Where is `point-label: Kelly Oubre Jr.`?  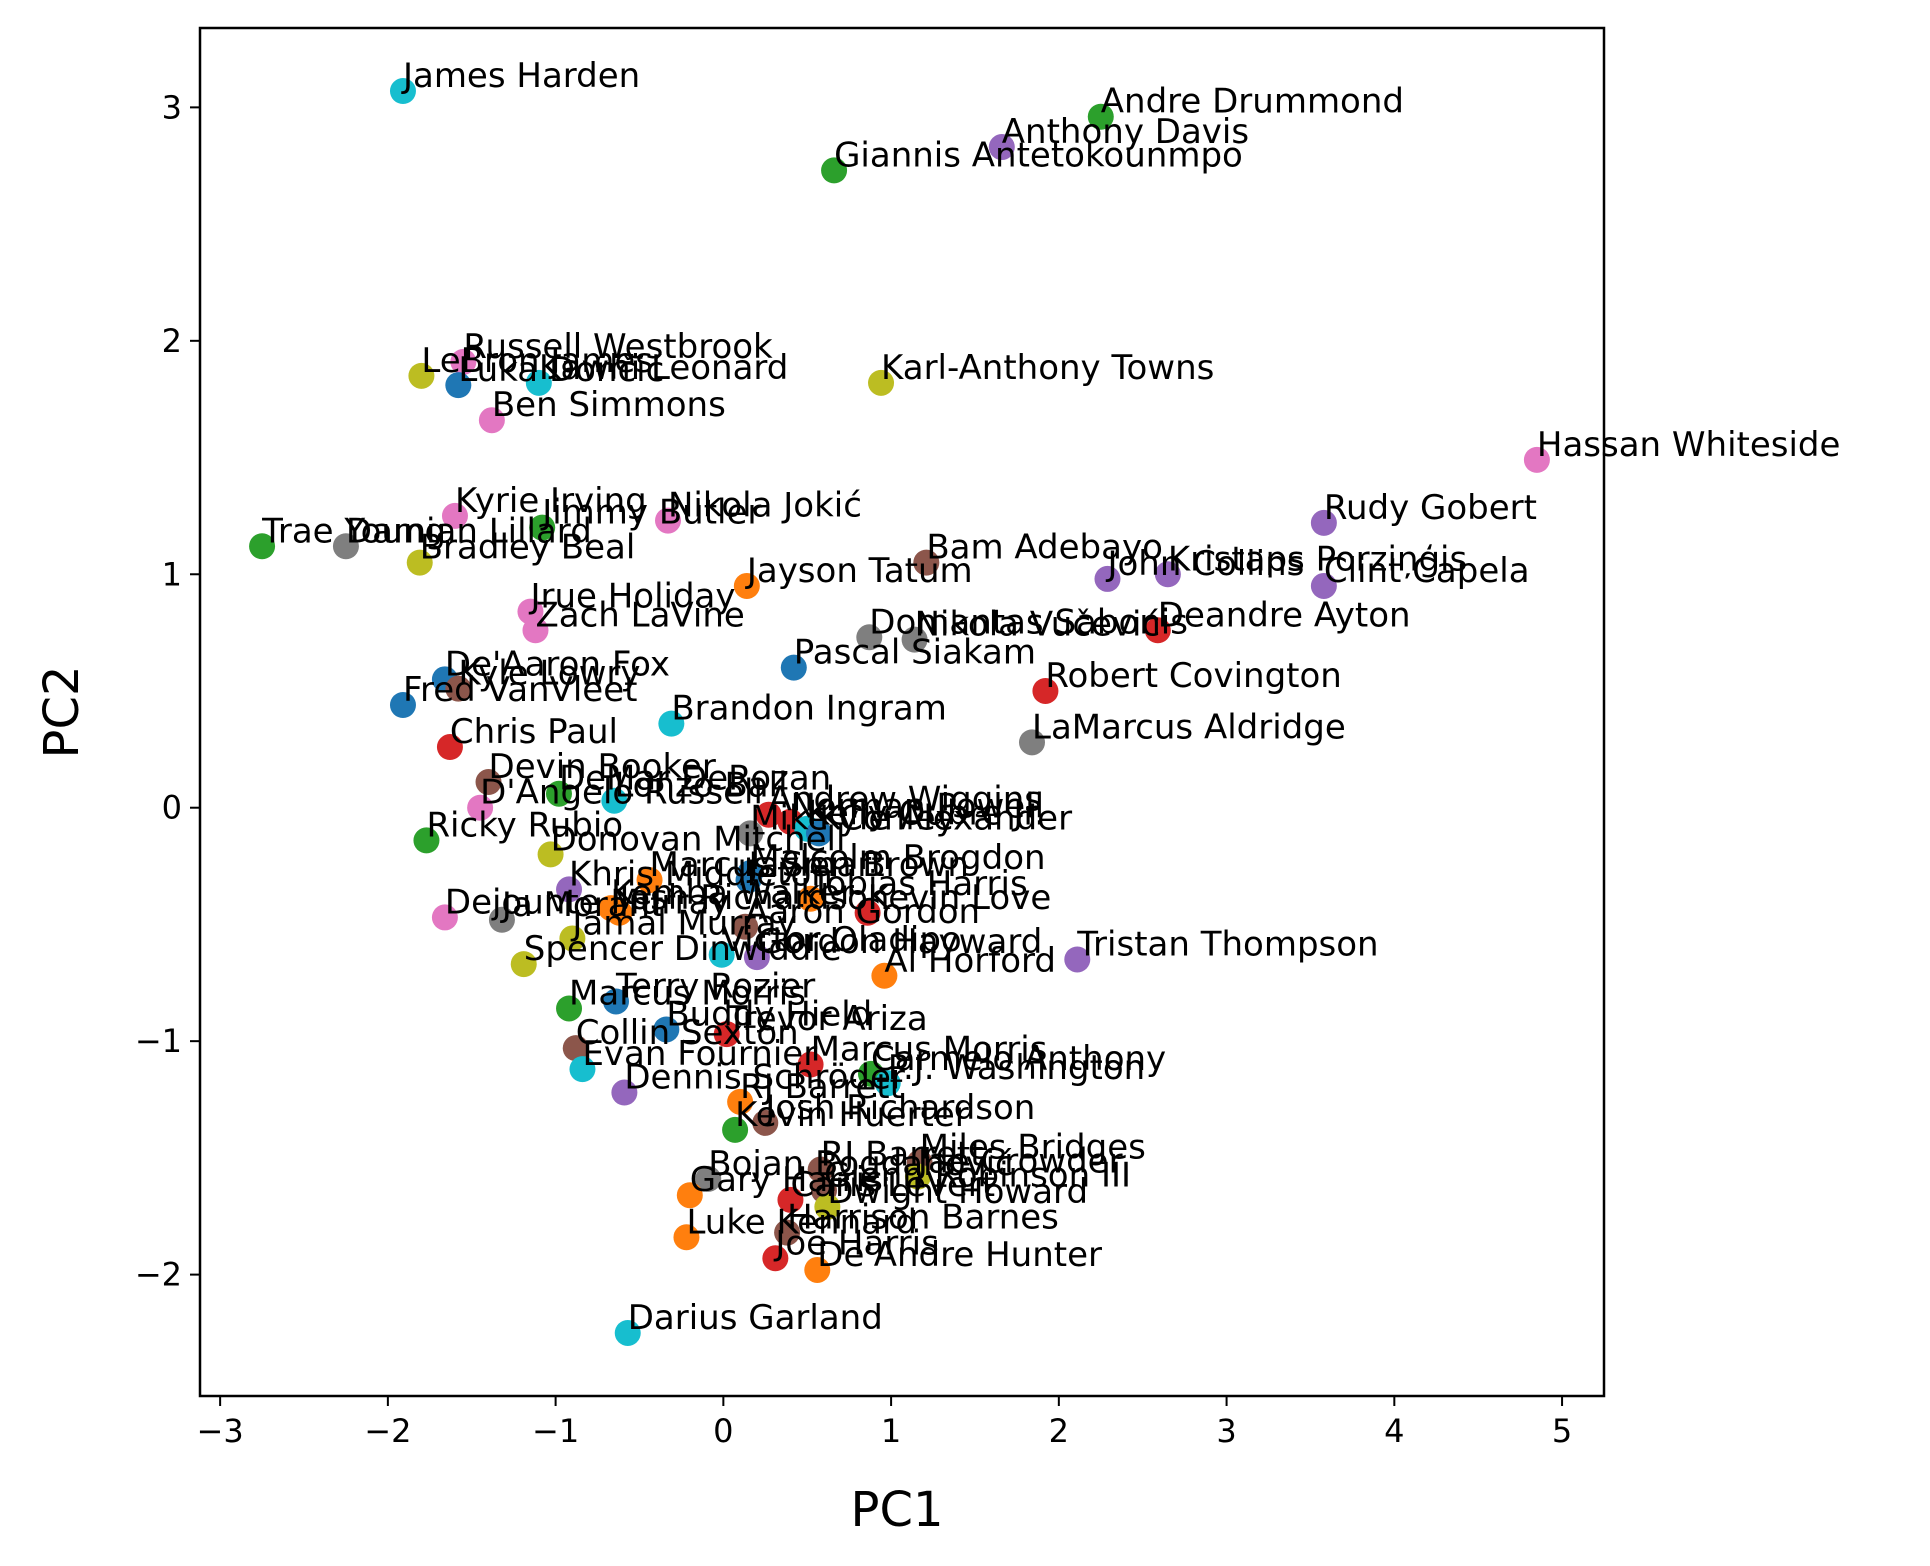 point-label: Kelly Oubre Jr. is located at coordinates (926, 814).